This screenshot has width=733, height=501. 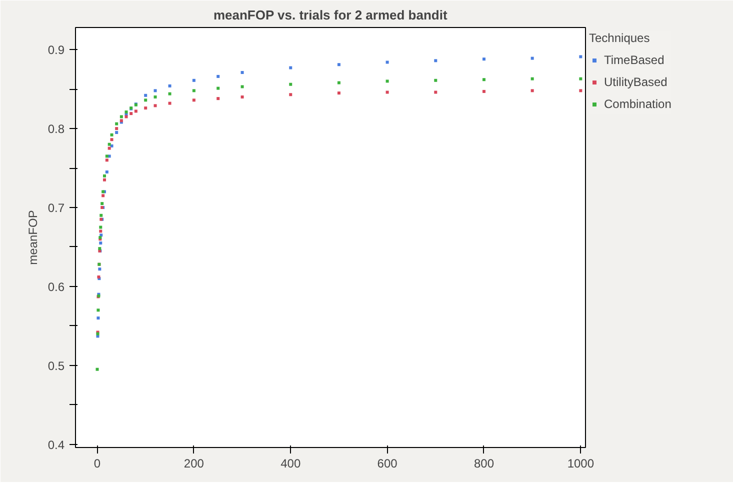 What do you see at coordinates (484, 463) in the screenshot?
I see `x-tick-label: 800` at bounding box center [484, 463].